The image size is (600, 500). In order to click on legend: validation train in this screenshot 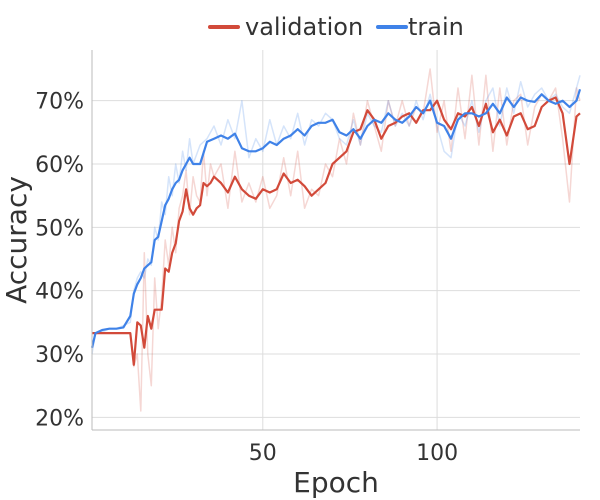, I will do `click(336, 27)`.